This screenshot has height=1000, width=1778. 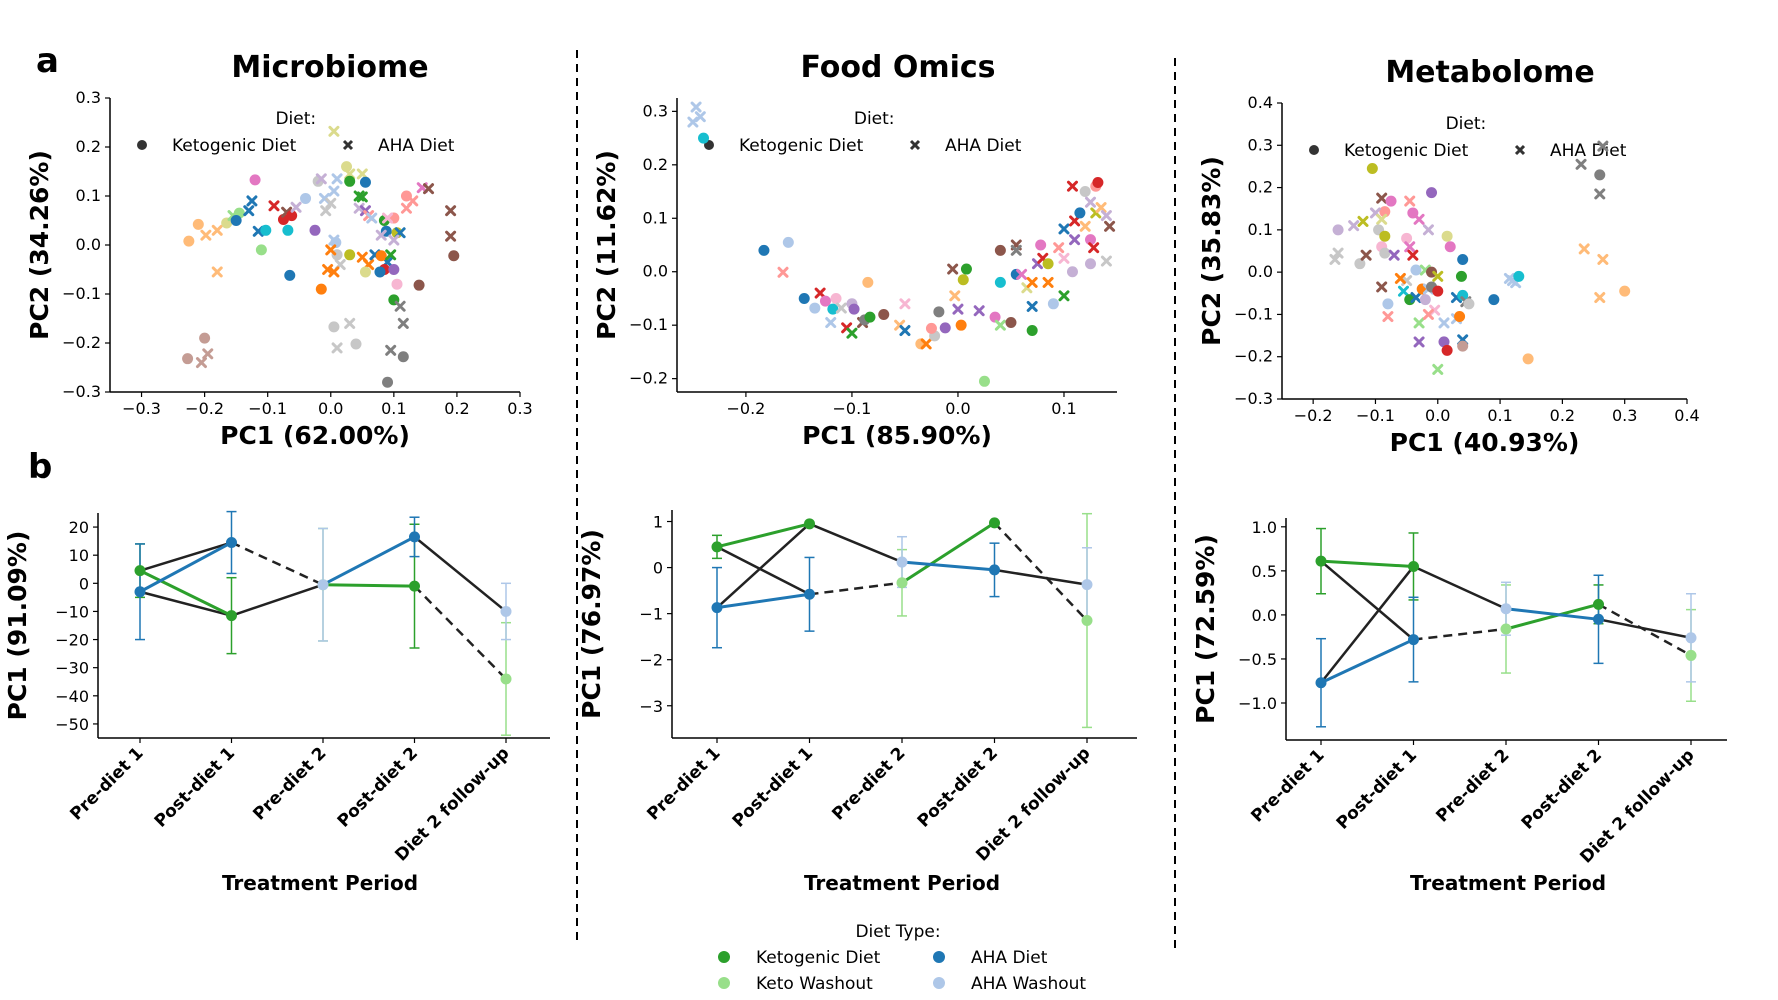 What do you see at coordinates (655, 110) in the screenshot?
I see `y-tick-label: 0.3` at bounding box center [655, 110].